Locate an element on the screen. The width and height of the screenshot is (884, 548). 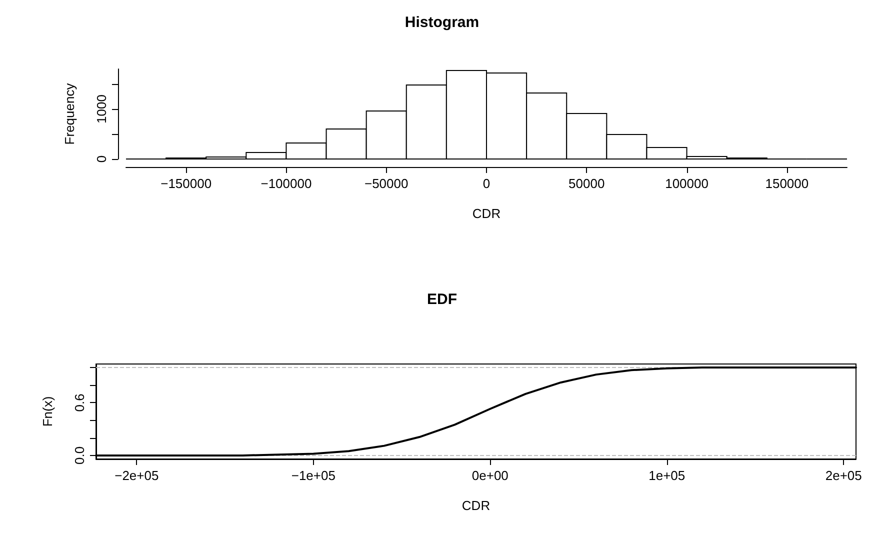
y-tick-label: 1000 is located at coordinates (101, 109).